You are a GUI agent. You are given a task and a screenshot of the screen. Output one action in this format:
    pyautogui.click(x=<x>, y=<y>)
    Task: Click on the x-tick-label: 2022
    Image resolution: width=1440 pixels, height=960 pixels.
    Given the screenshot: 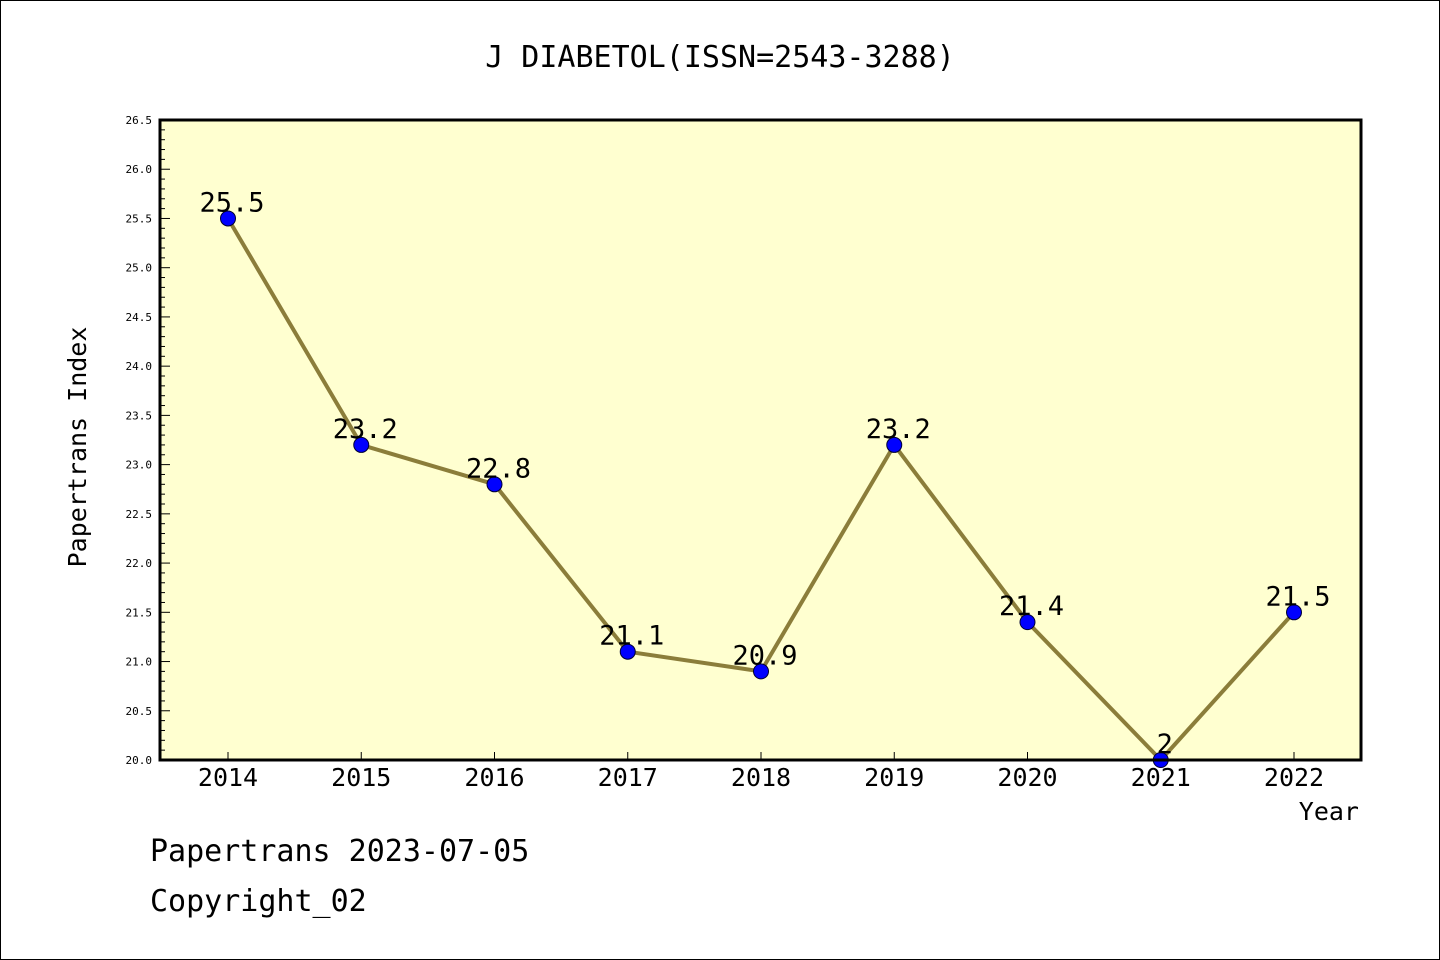 What is the action you would take?
    pyautogui.click(x=1294, y=777)
    